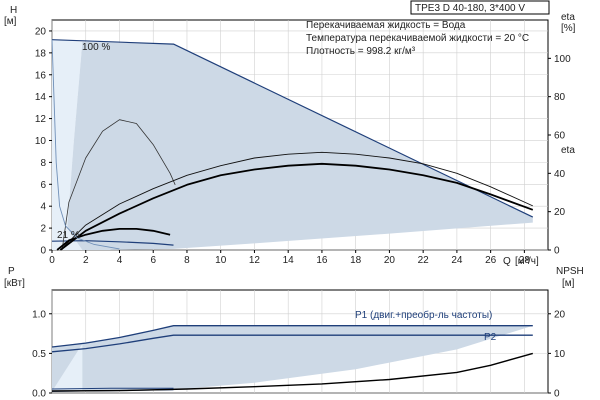  I want to click on left-envelope-line, so click(85, 144).